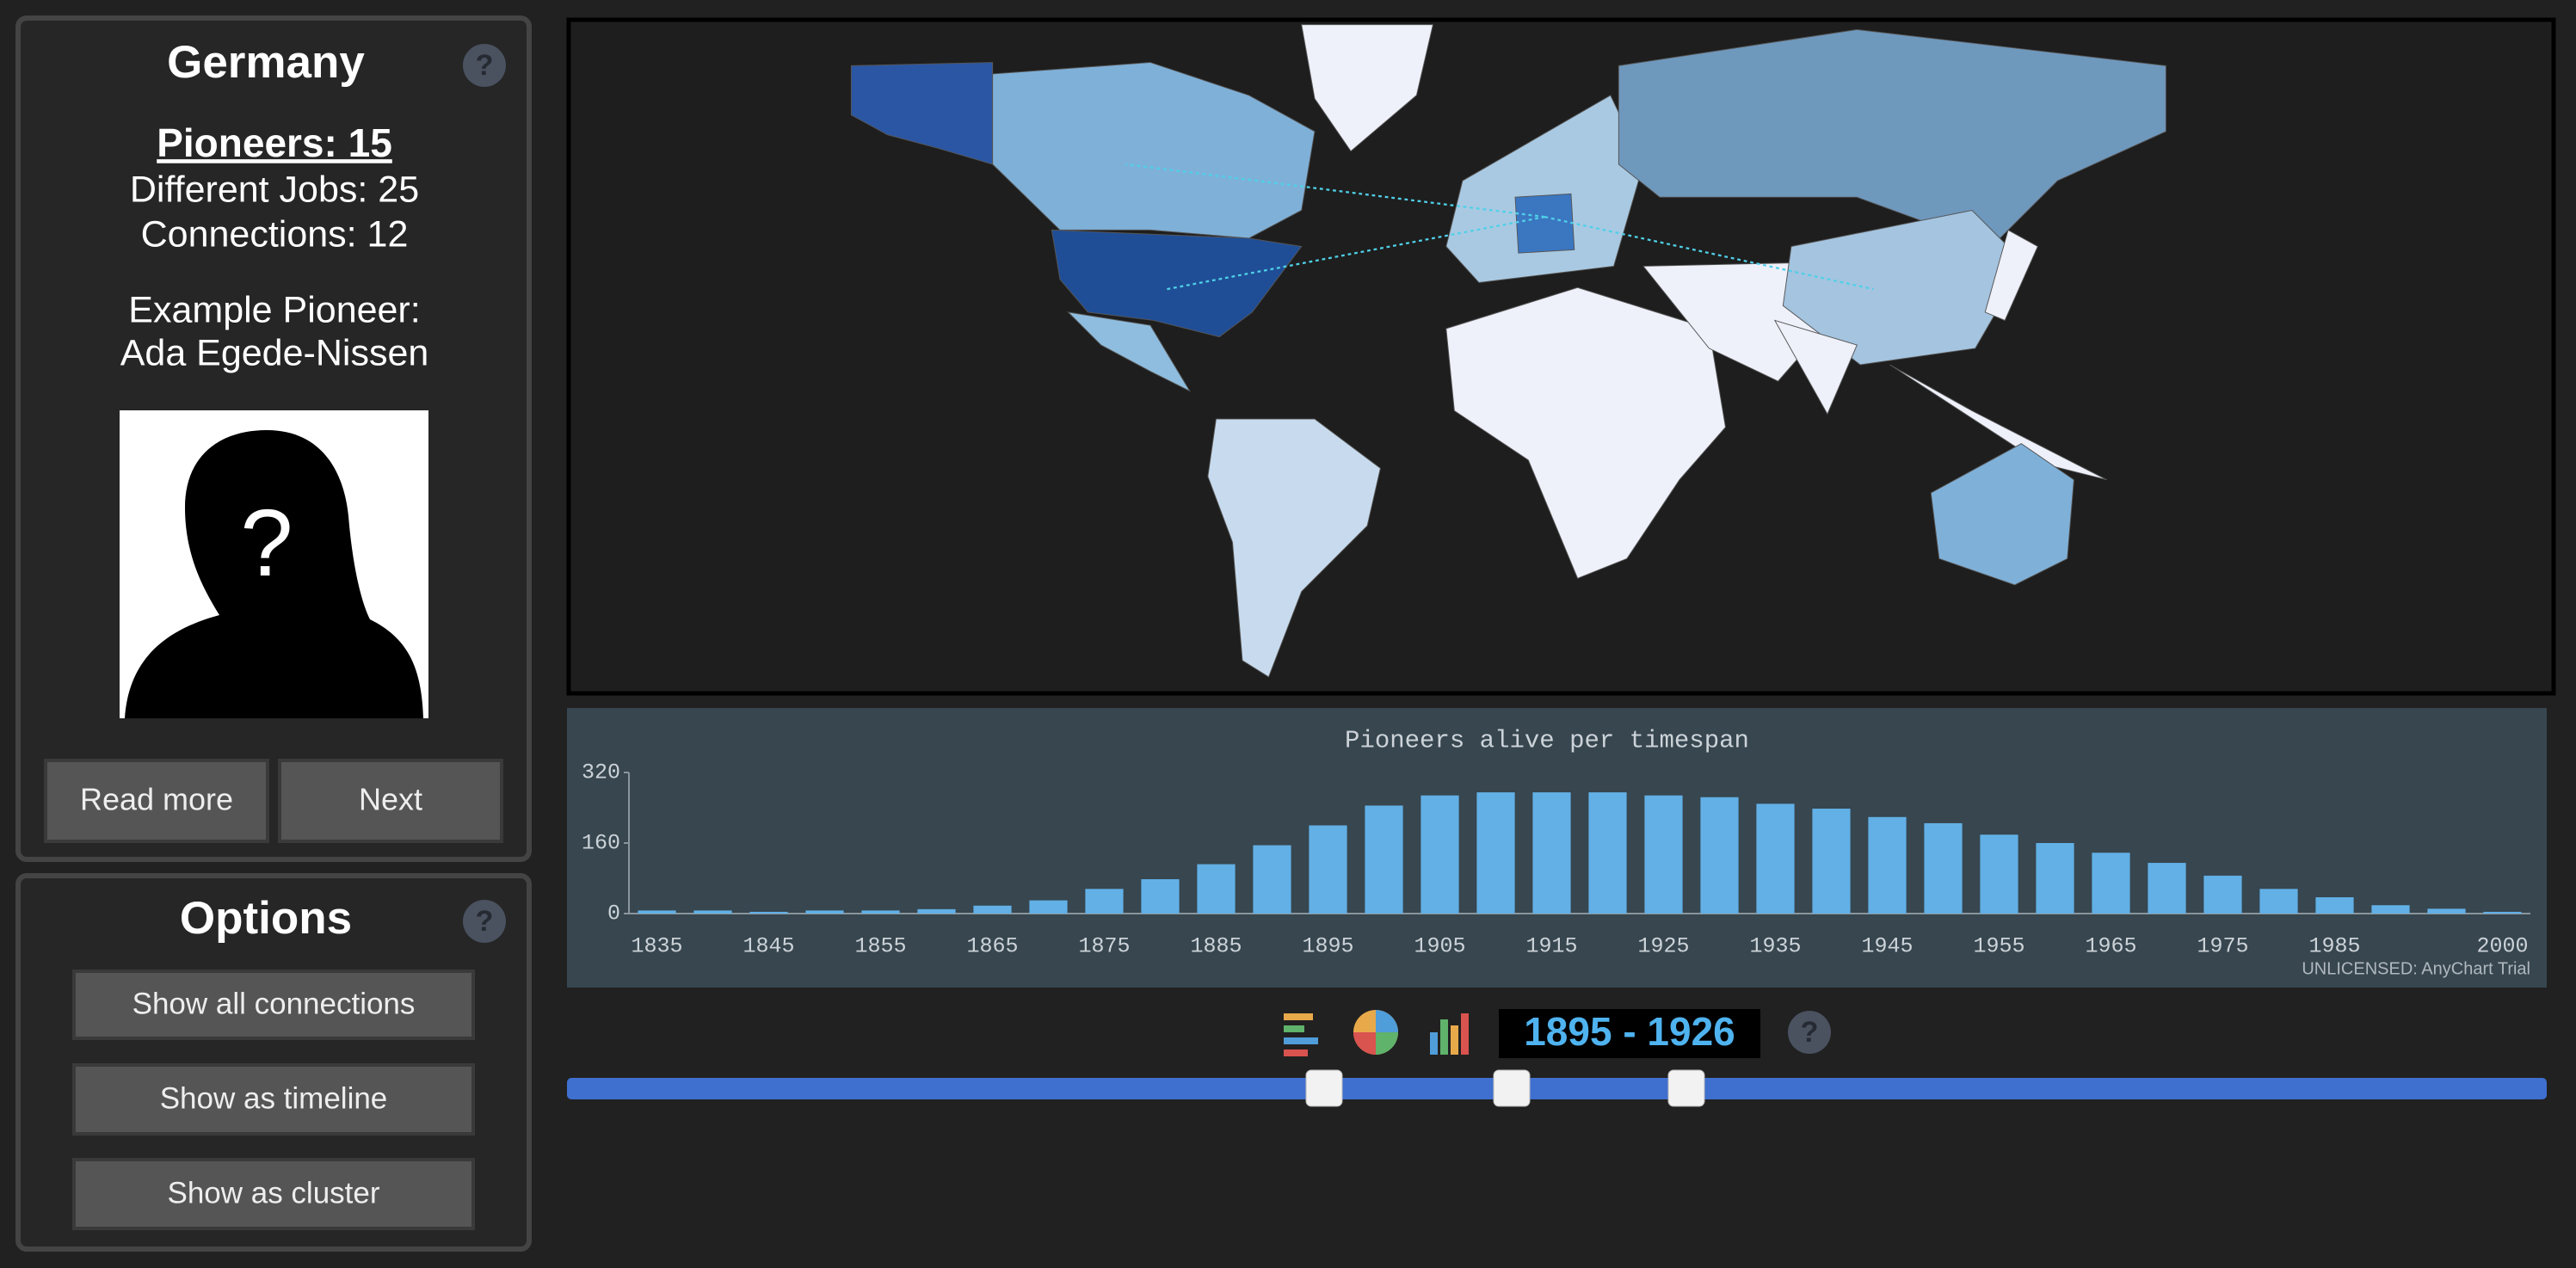 The height and width of the screenshot is (1268, 2576). I want to click on x-tick-label: 1985, so click(2334, 946).